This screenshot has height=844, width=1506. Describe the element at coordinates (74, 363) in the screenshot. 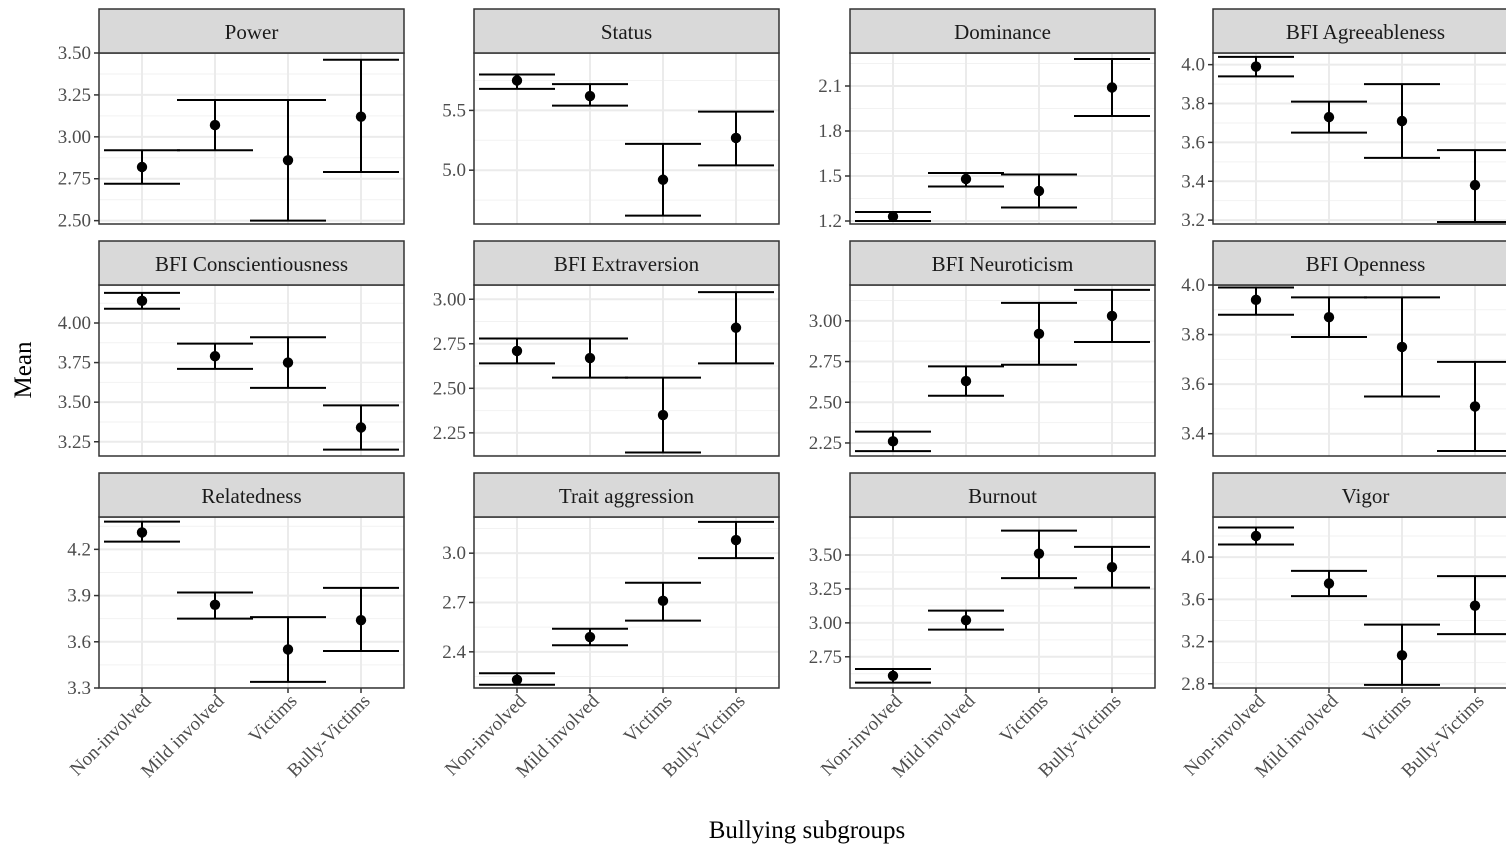

I see `y-tick-label: 3.75` at that location.